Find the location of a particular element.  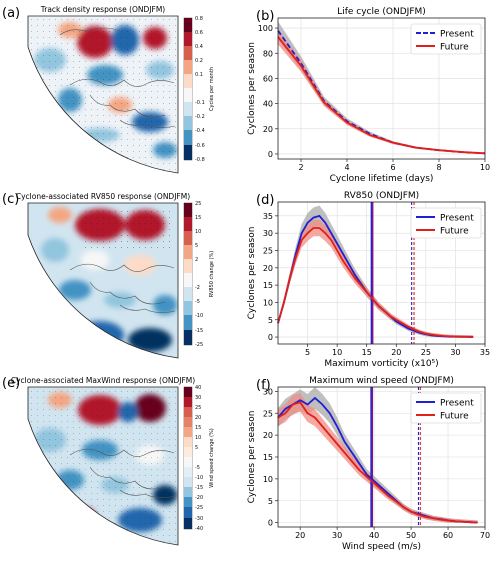

cbar-e-tick-8: -10 is located at coordinates (199, 478).